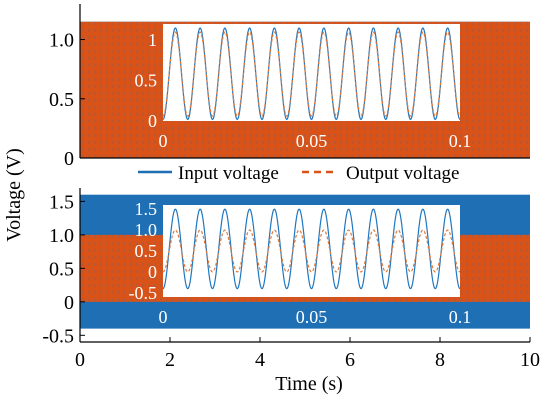 This screenshot has height=406, width=554. What do you see at coordinates (152, 40) in the screenshot?
I see `inset-y-tick-label: 1` at bounding box center [152, 40].